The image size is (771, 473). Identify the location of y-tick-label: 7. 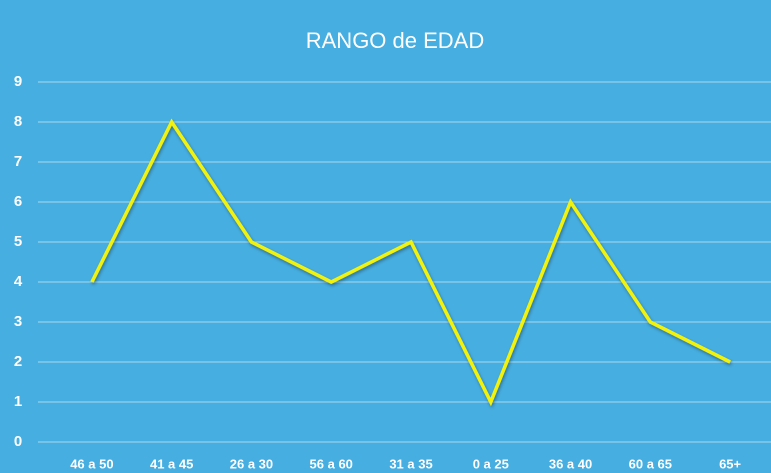
(18, 161).